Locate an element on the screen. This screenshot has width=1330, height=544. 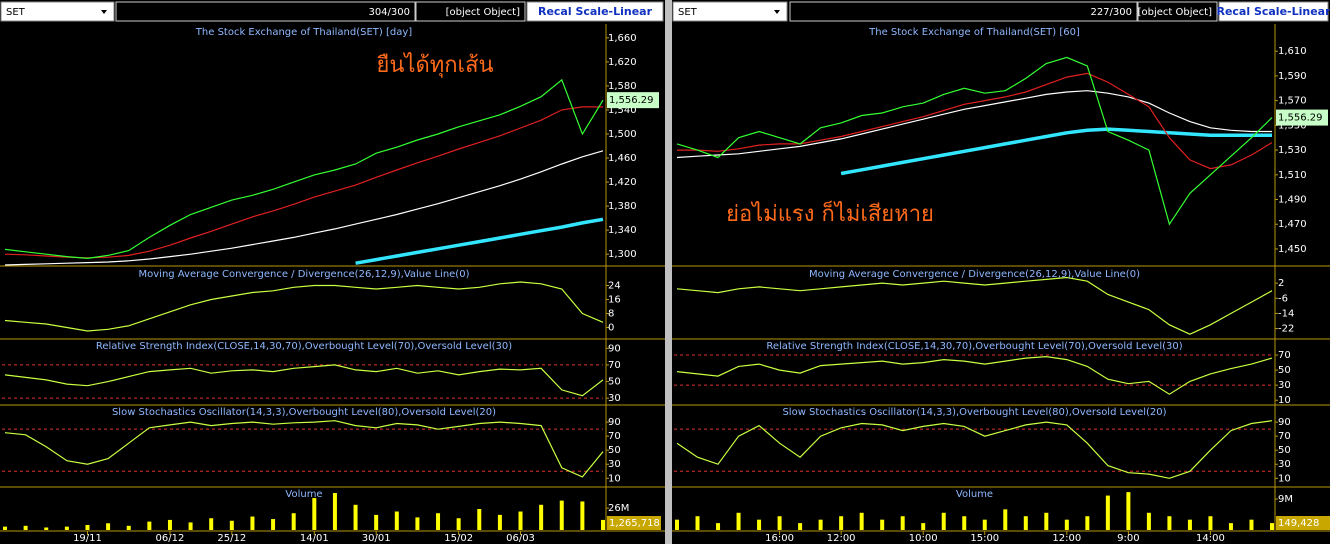
y-tick-label: 1,460 is located at coordinates (622, 158).